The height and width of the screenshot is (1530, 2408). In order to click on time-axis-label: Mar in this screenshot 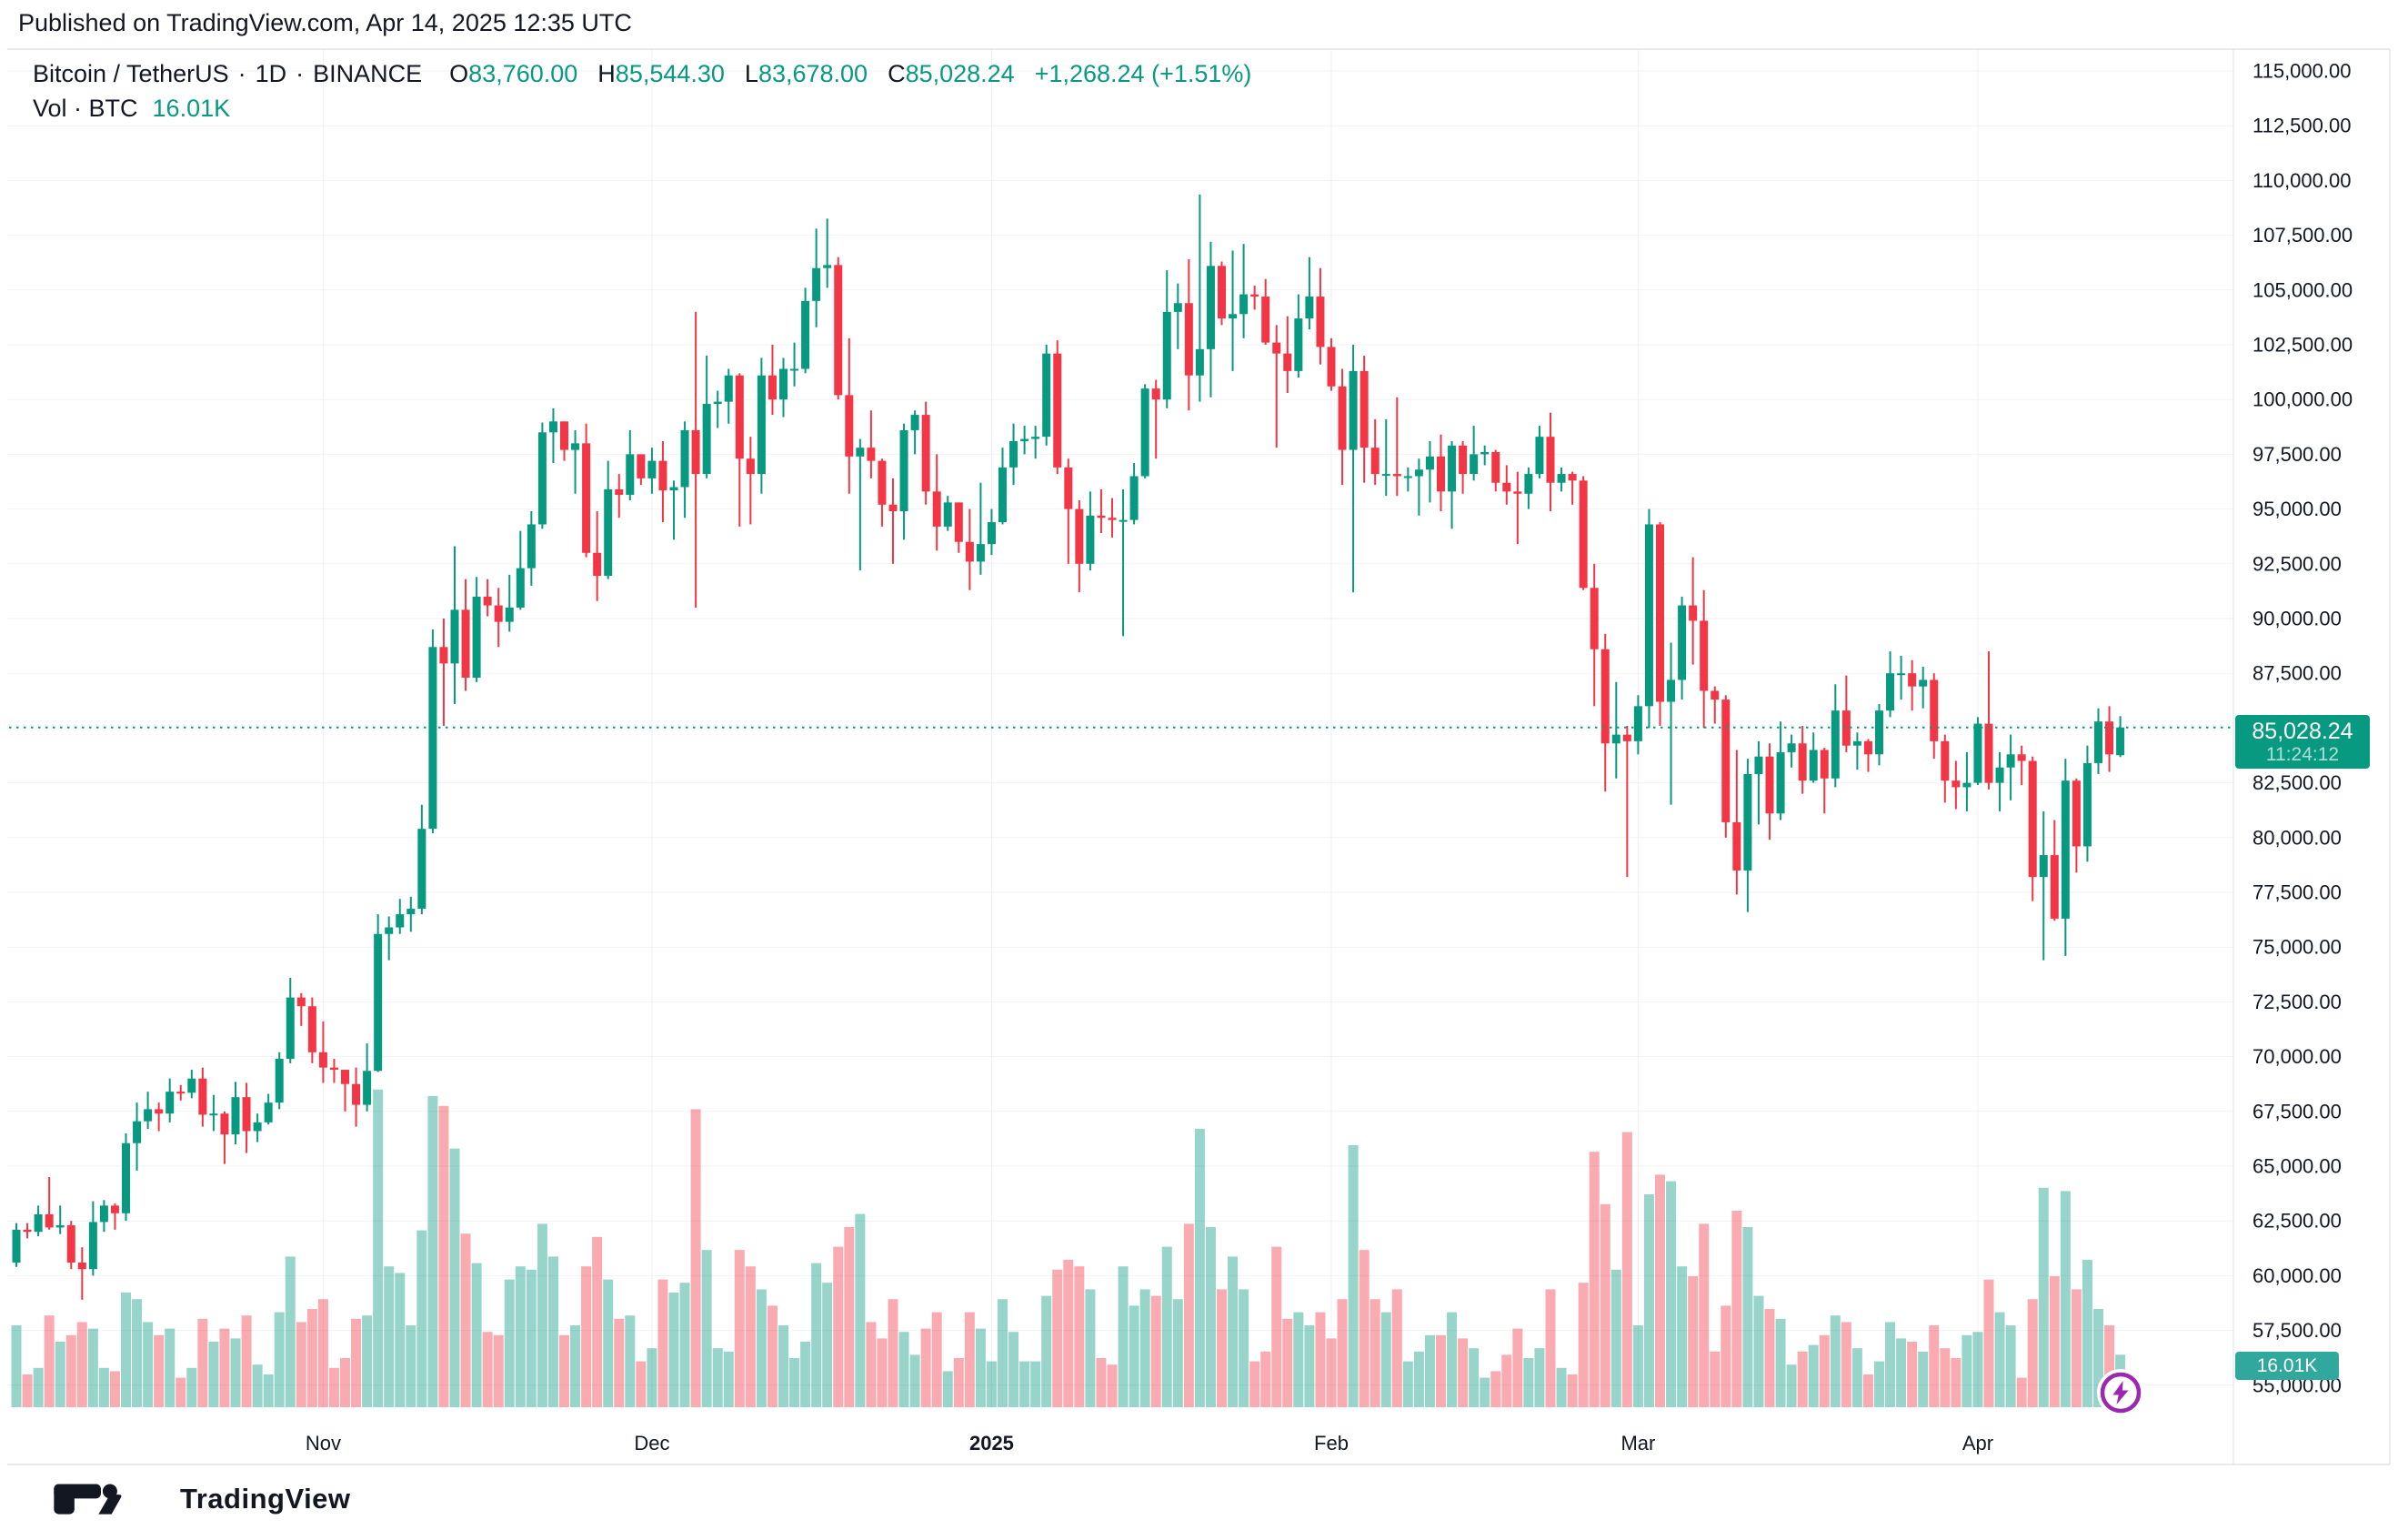, I will do `click(1637, 1444)`.